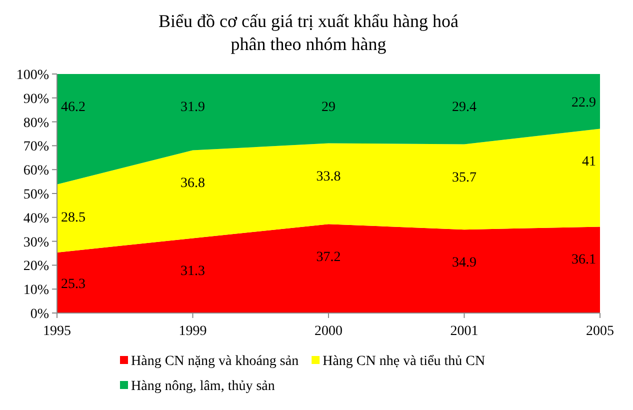 The width and height of the screenshot is (633, 410). What do you see at coordinates (36, 123) in the screenshot?
I see `y-tick-label: 80%` at bounding box center [36, 123].